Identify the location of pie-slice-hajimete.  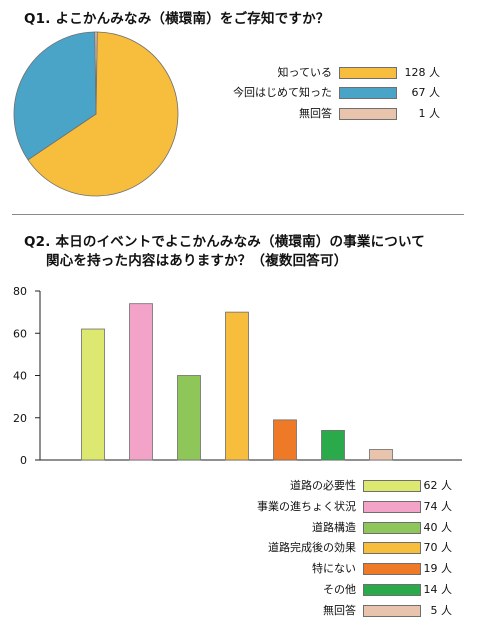
(55, 96).